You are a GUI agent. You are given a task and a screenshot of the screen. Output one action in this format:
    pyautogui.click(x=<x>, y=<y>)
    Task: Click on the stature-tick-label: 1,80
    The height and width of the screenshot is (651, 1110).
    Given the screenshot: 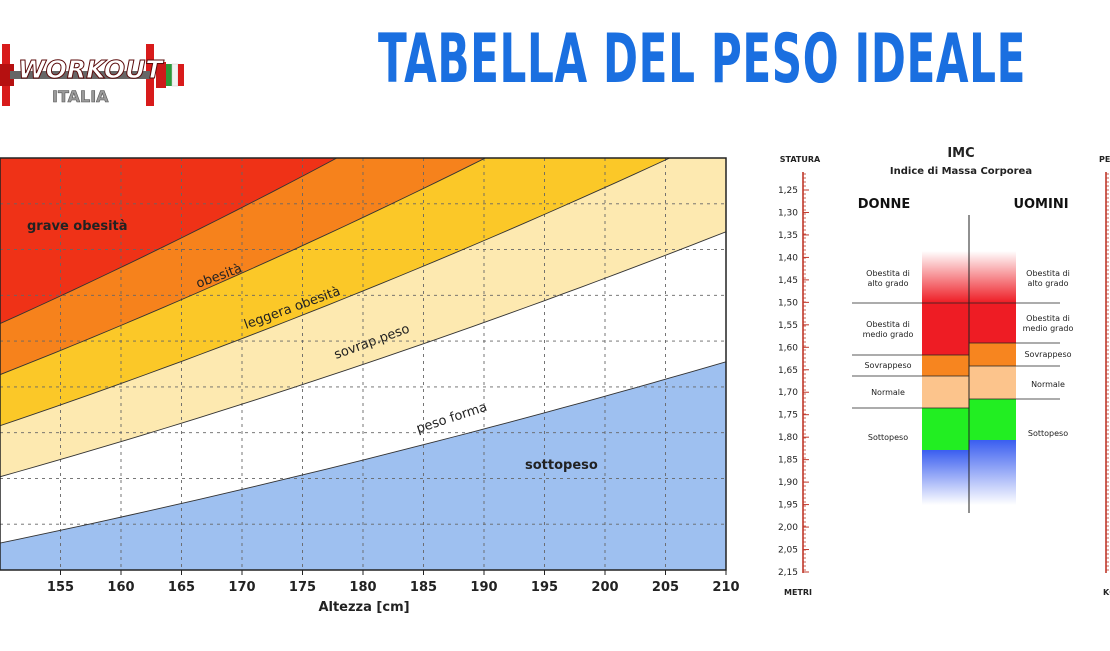 What is the action you would take?
    pyautogui.click(x=788, y=438)
    